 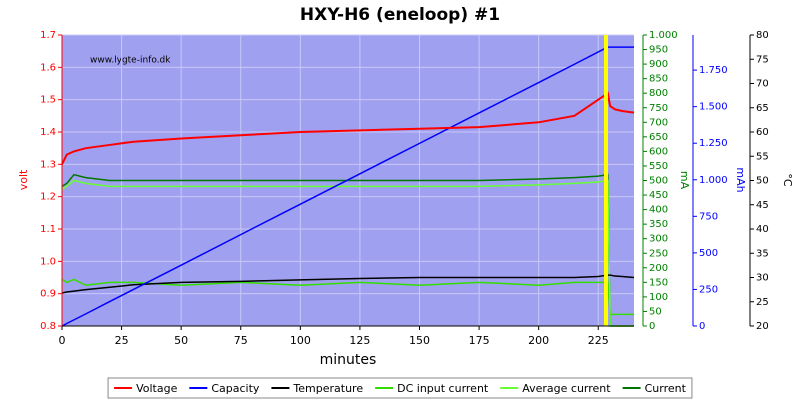 What do you see at coordinates (658, 93) in the screenshot?
I see `y2-tick-label: 800` at bounding box center [658, 93].